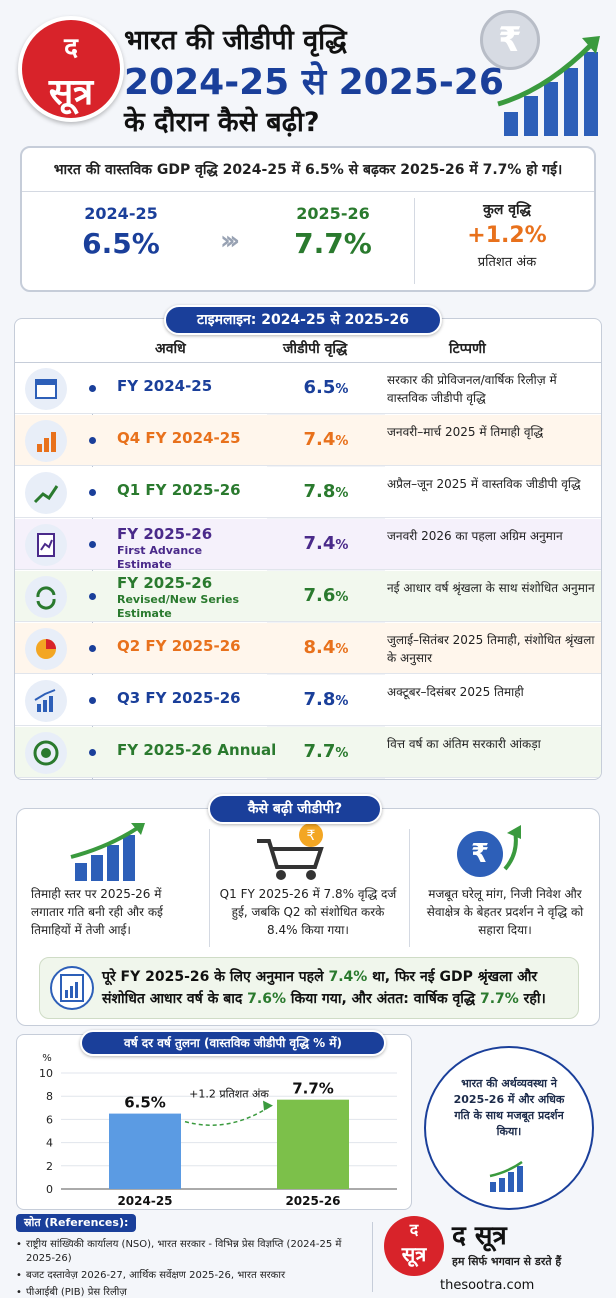  Describe the element at coordinates (510, 40) in the screenshot. I see `rupee-coin-icon: ₹` at that location.